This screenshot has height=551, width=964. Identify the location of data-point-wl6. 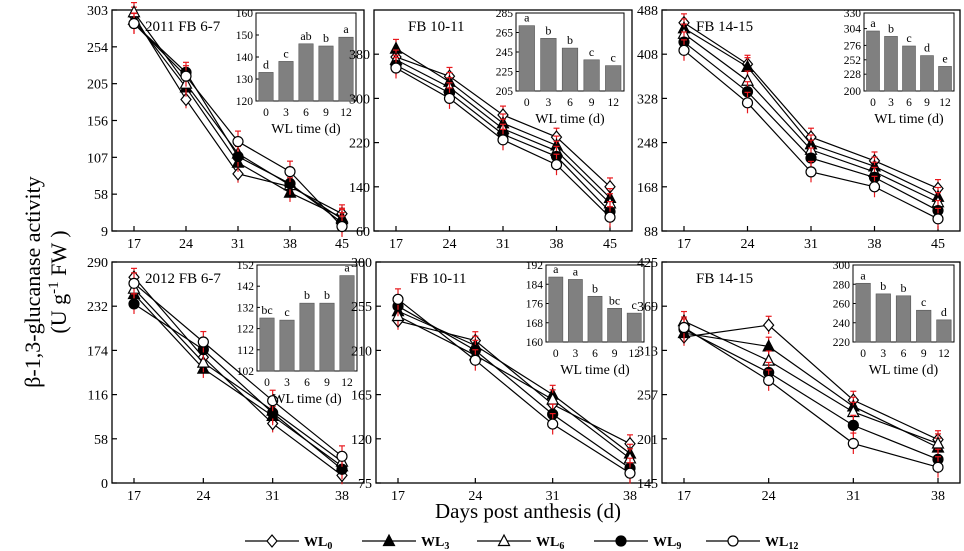
(938, 442).